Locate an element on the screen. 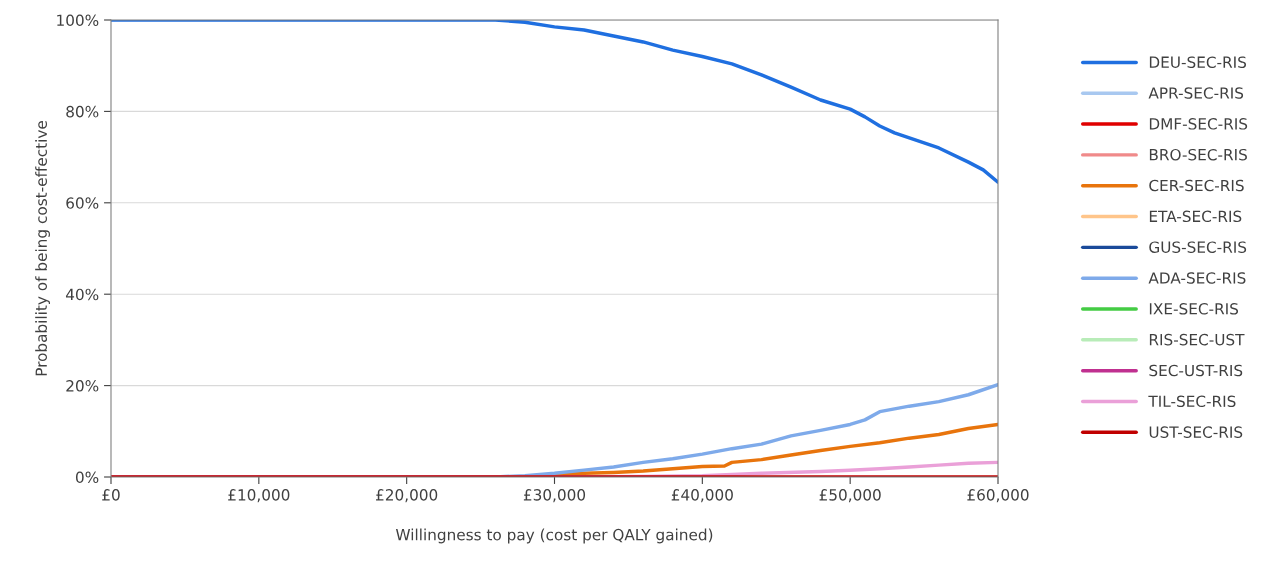 This screenshot has height=567, width=1277. x-tick-label: £30,000 is located at coordinates (554, 496).